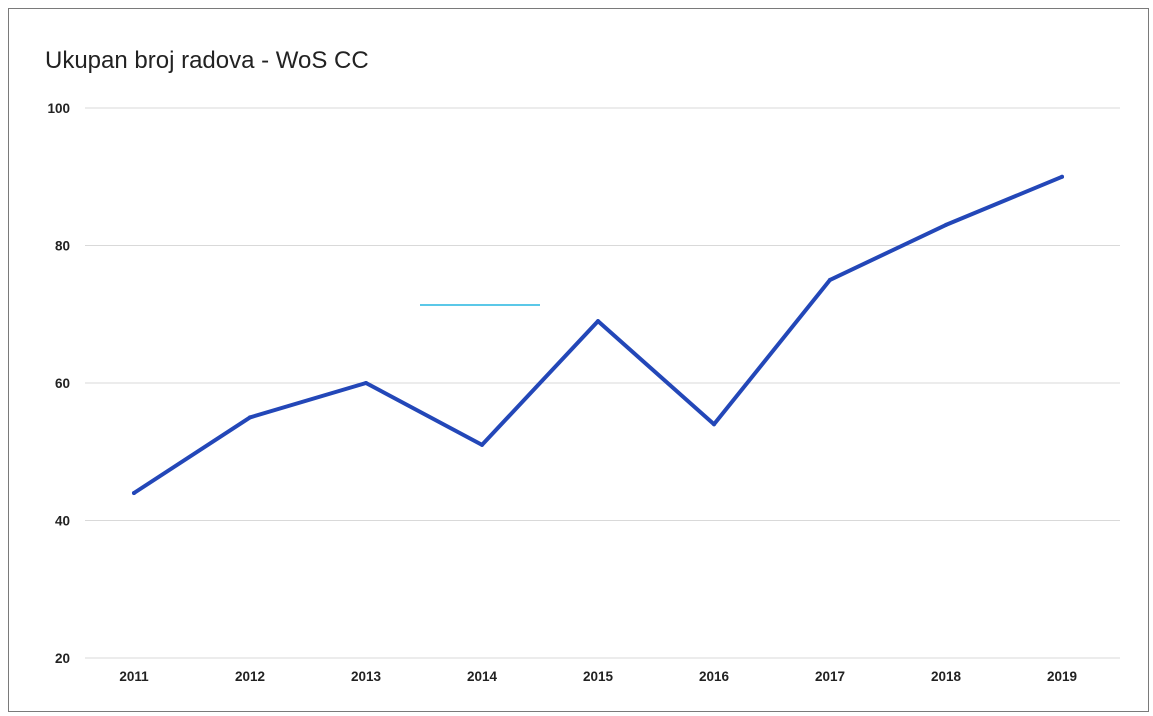  Describe the element at coordinates (62, 383) in the screenshot. I see `y-tick-label: 60` at that location.